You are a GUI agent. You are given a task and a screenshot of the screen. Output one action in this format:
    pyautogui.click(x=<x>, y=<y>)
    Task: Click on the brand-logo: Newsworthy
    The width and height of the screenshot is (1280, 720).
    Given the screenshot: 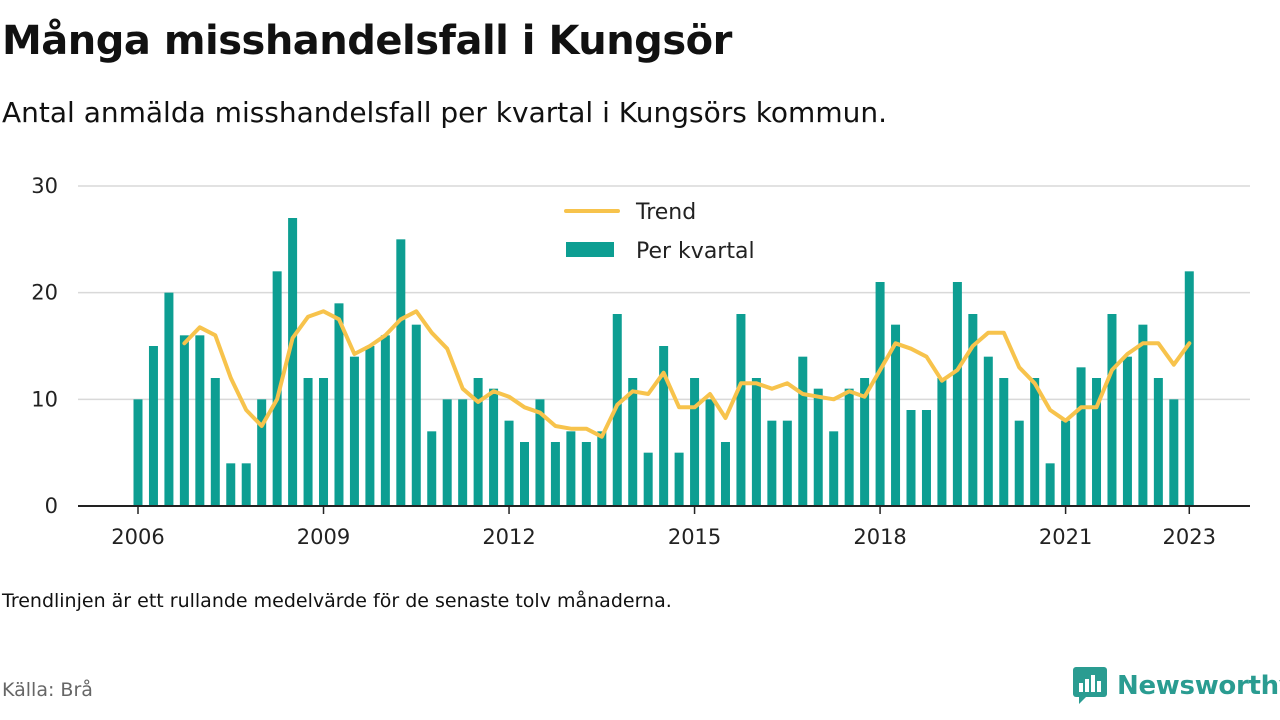 What is the action you would take?
    pyautogui.click(x=1176, y=686)
    